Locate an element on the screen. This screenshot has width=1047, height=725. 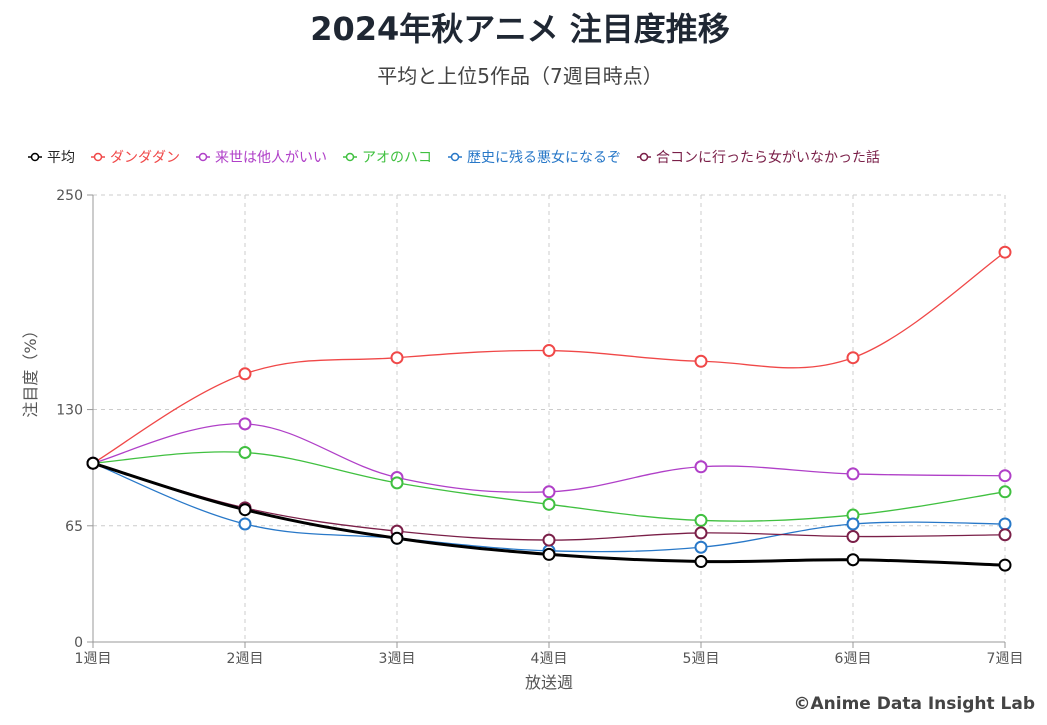
legend-label: 歴史に残る悪女になるぞ is located at coordinates (544, 157).